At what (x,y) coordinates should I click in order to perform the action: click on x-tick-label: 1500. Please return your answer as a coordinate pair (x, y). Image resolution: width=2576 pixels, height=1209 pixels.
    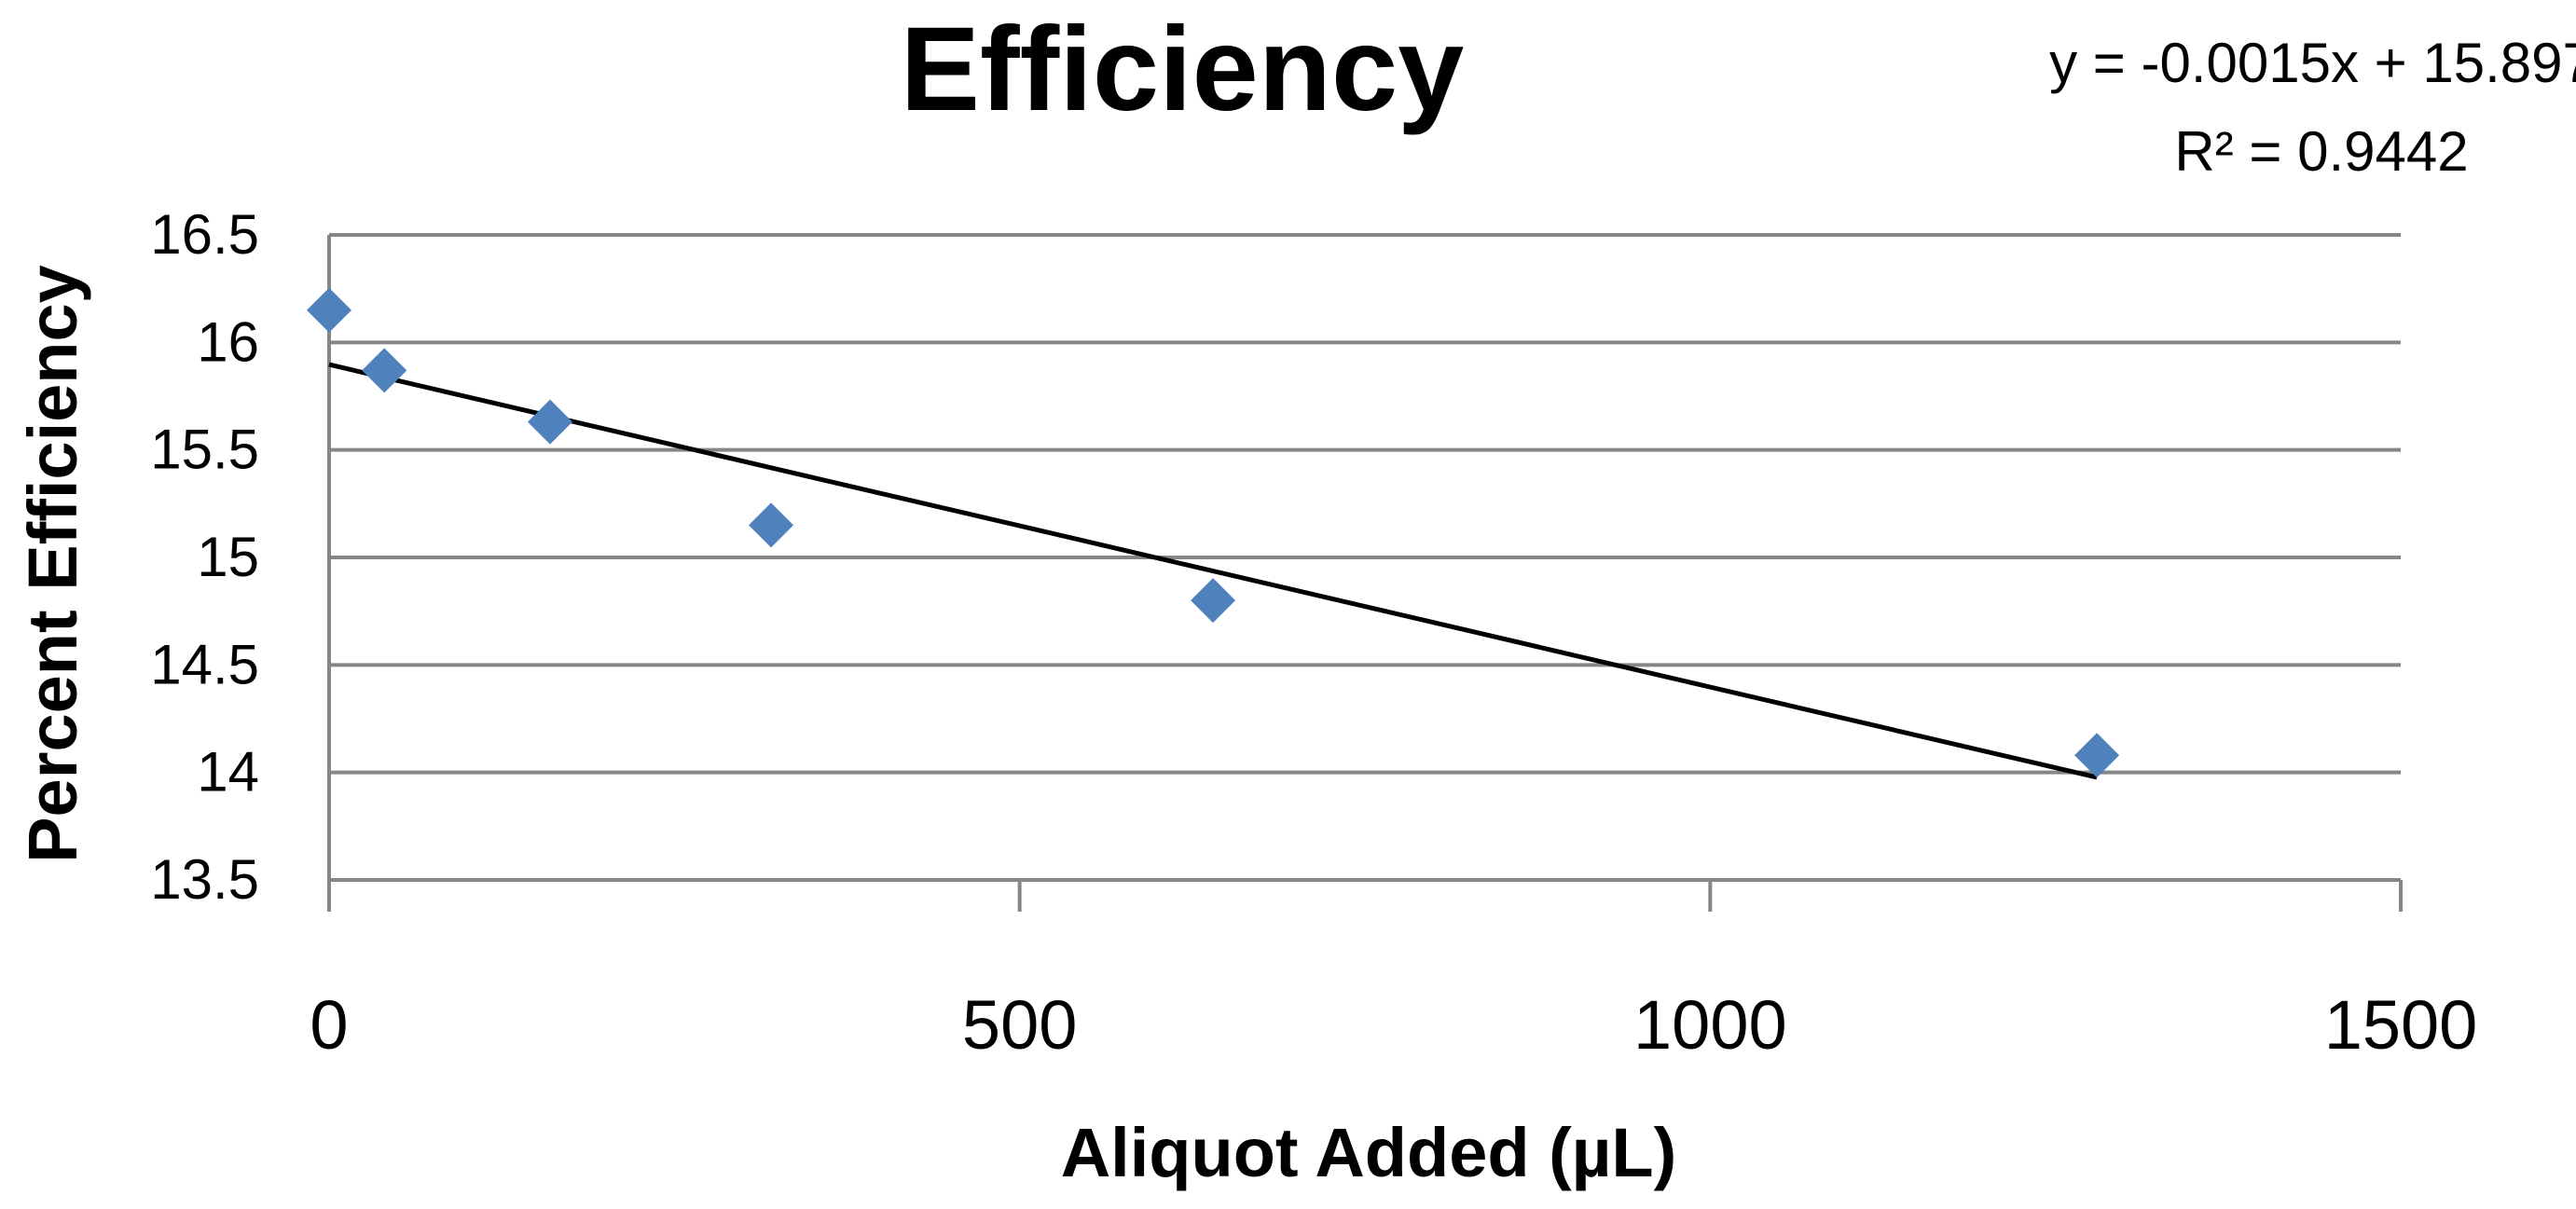
    Looking at the image, I should click on (2401, 1025).